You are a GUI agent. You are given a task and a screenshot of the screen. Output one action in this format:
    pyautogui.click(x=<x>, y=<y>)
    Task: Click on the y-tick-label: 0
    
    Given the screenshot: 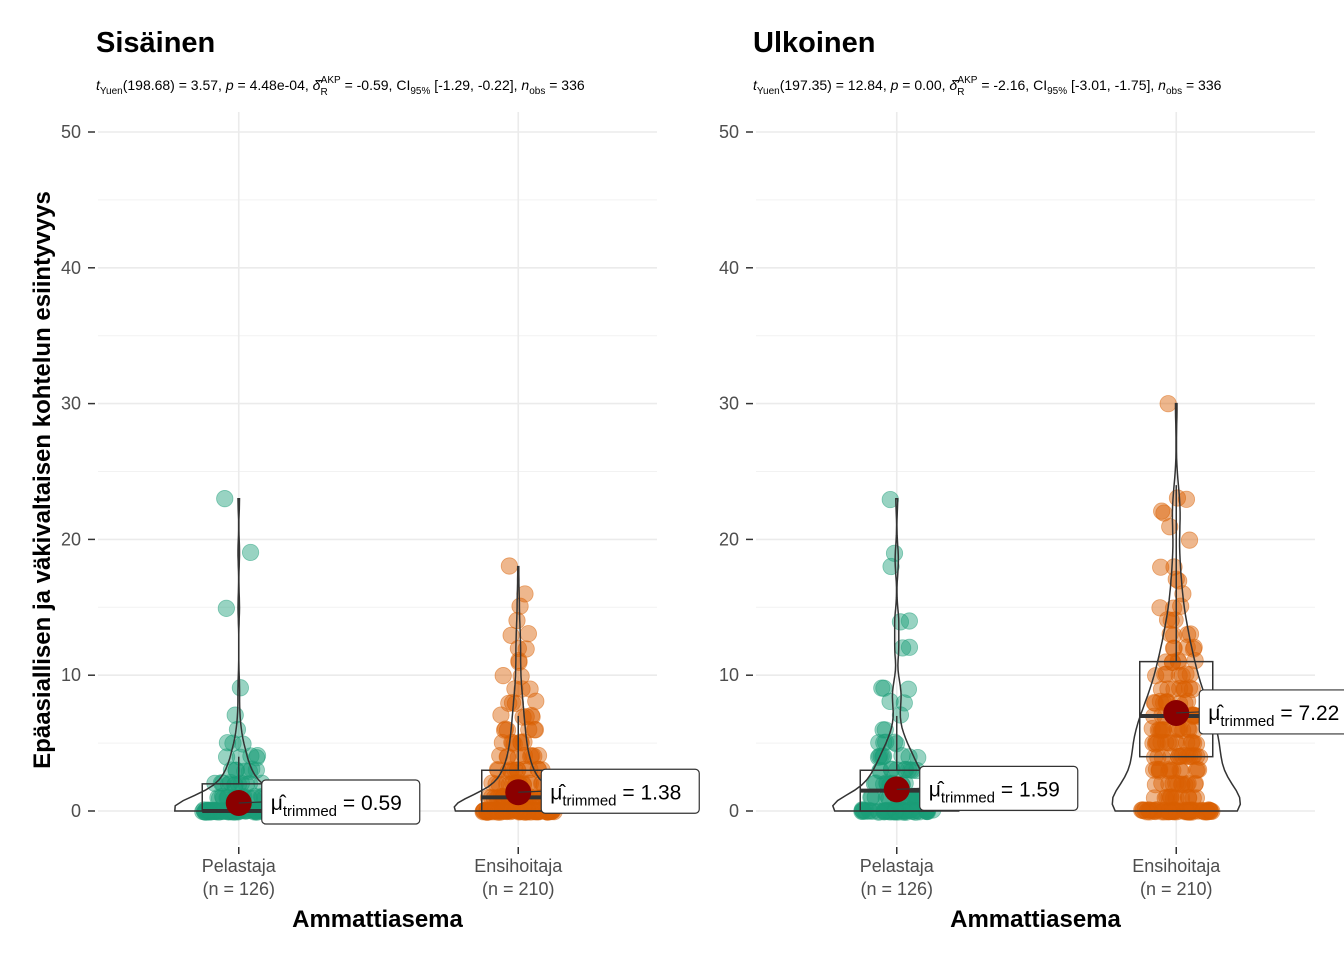 What is the action you would take?
    pyautogui.click(x=76, y=811)
    